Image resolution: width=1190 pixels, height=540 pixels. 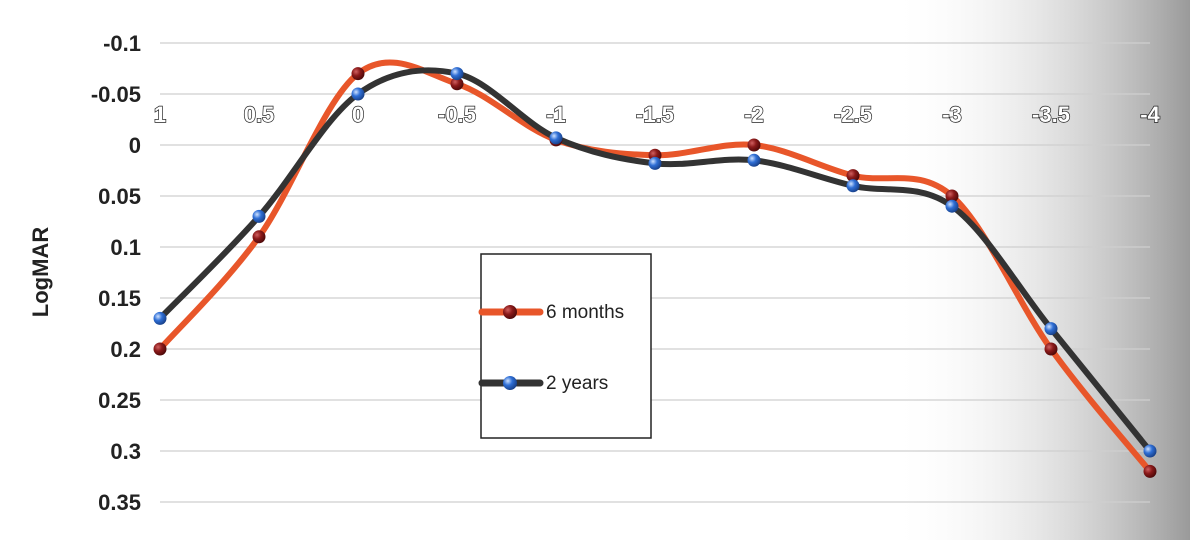 I want to click on legend: 6 months 2 years, so click(x=565, y=346).